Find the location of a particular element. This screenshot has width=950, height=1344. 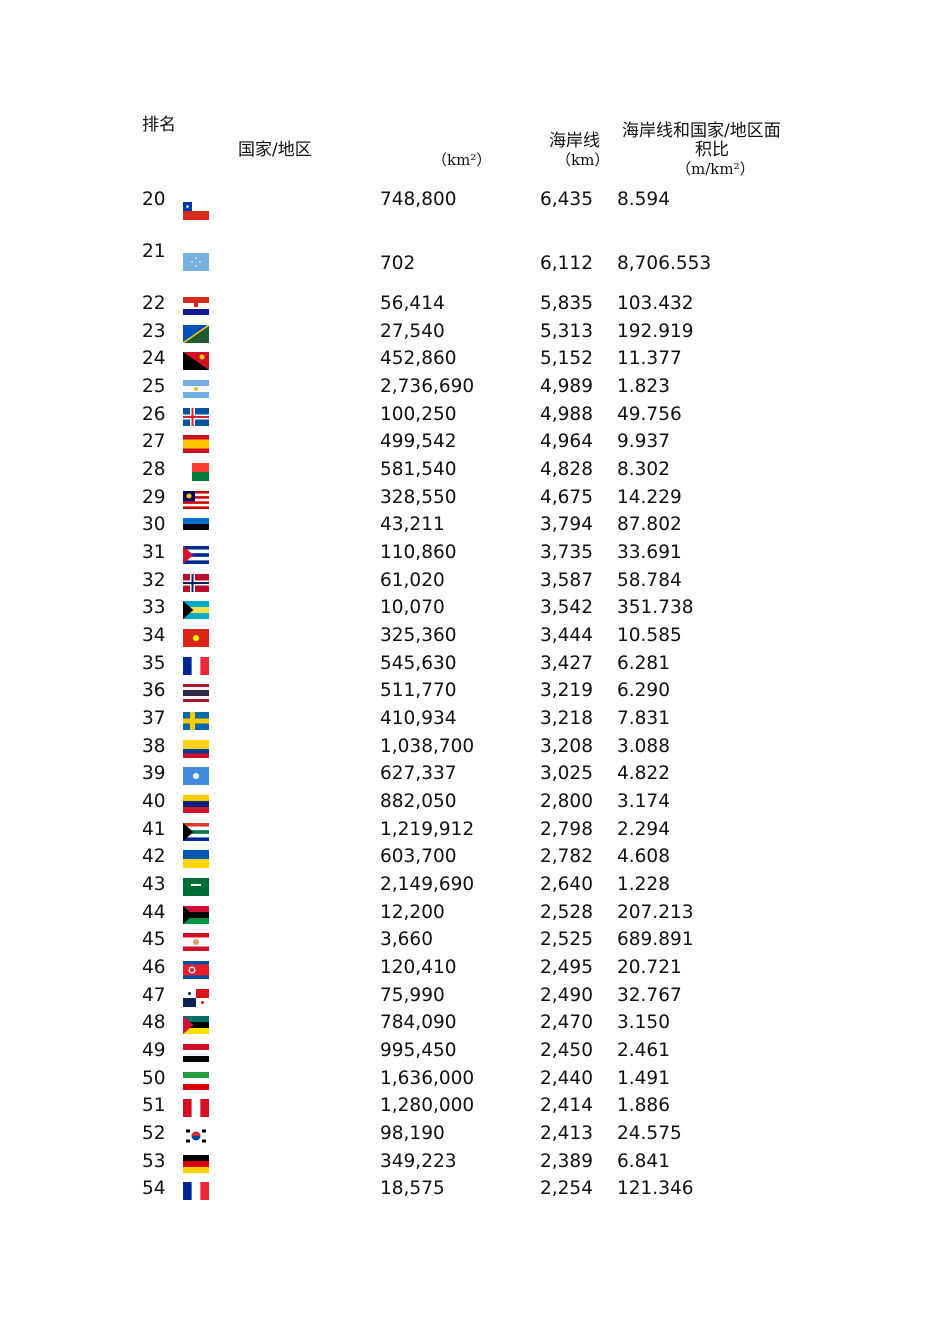

area-cell: 349,223 is located at coordinates (418, 1161).